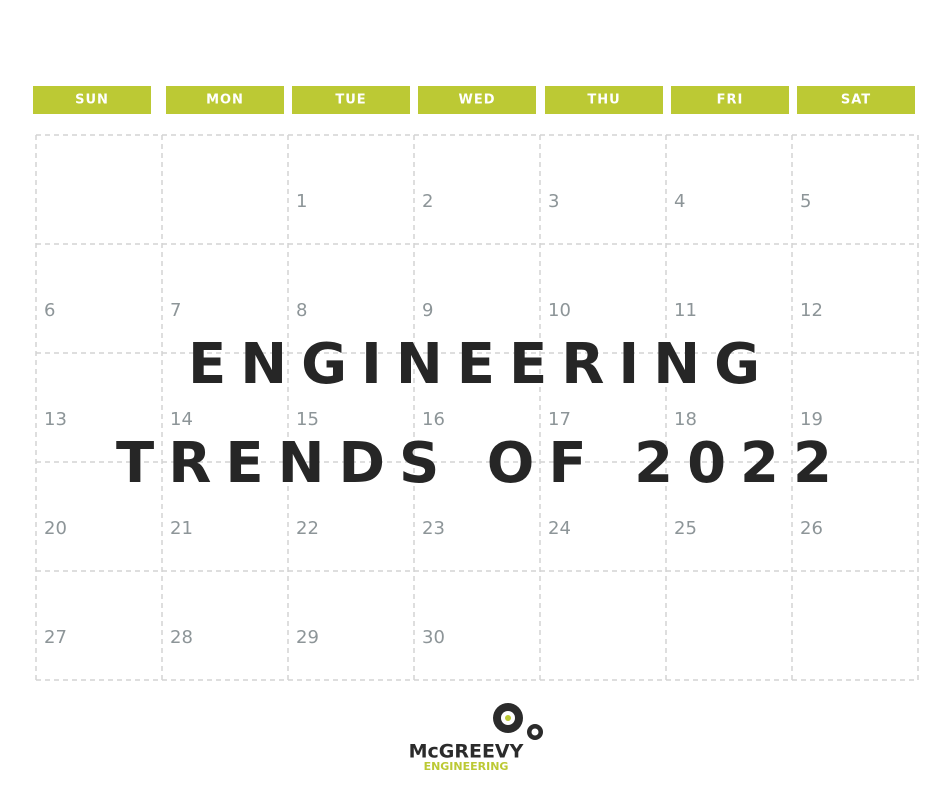 The image size is (940, 788). What do you see at coordinates (55, 637) in the screenshot?
I see `date-number: 27` at bounding box center [55, 637].